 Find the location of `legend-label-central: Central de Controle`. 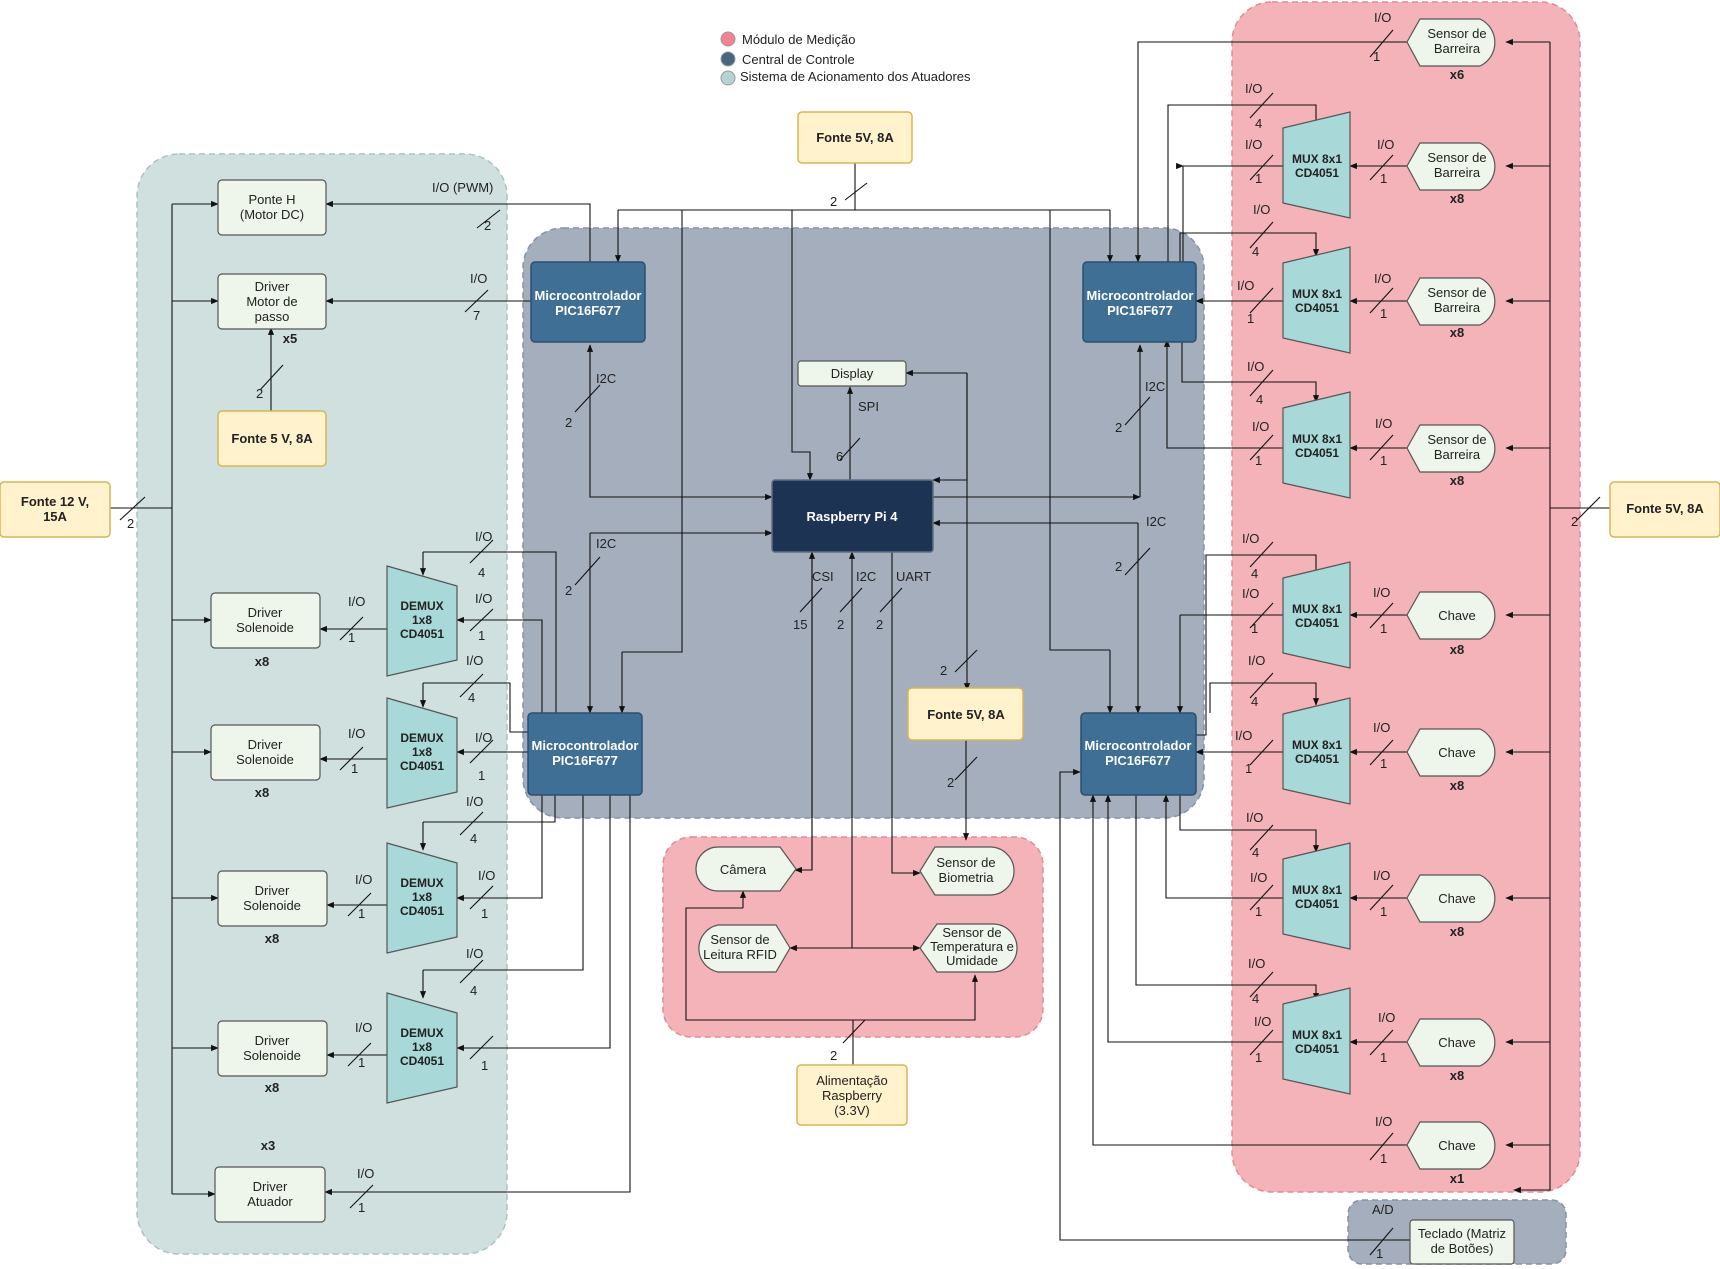

legend-label-central: Central de Controle is located at coordinates (798, 59).